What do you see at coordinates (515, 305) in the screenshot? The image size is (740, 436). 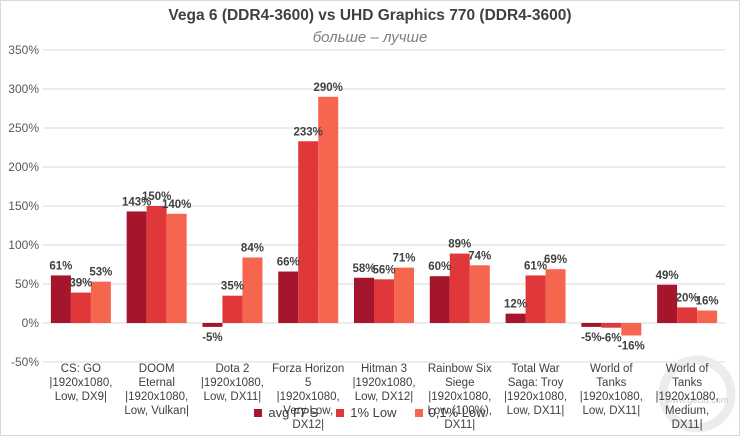 I see `data-label: 12%` at bounding box center [515, 305].